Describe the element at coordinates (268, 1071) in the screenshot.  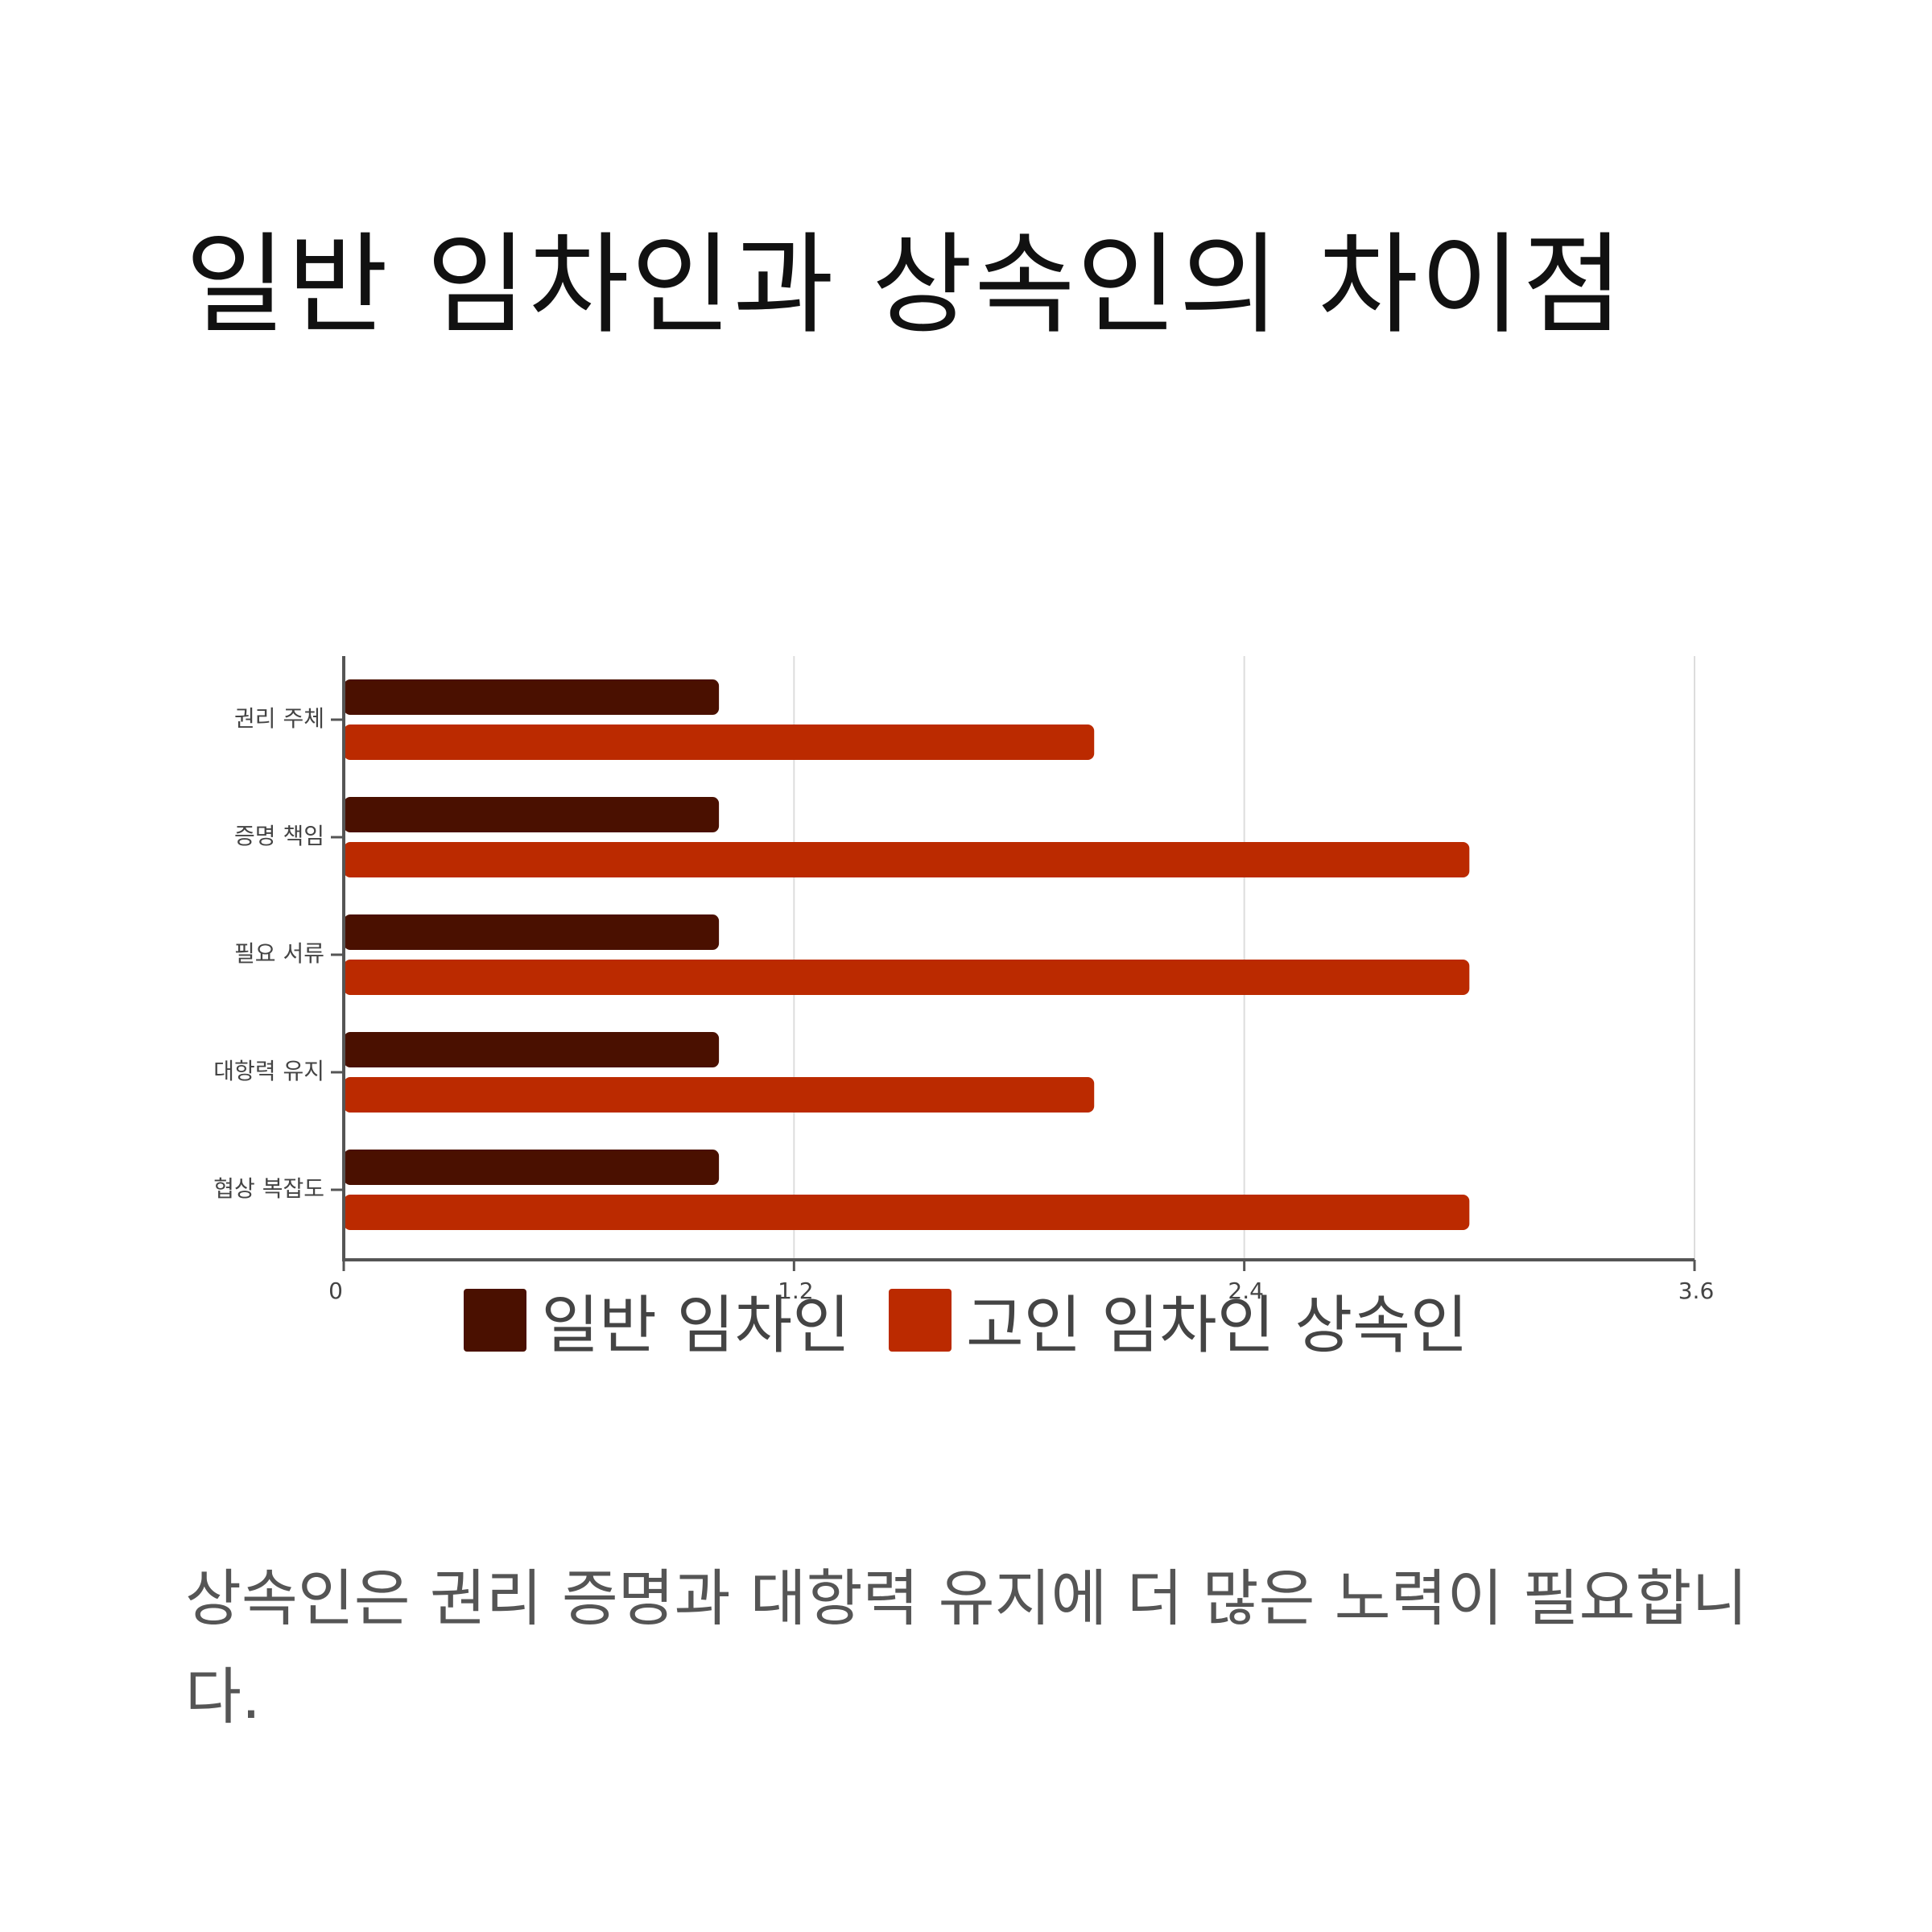
I see `category-label: 대항력 유지` at that location.